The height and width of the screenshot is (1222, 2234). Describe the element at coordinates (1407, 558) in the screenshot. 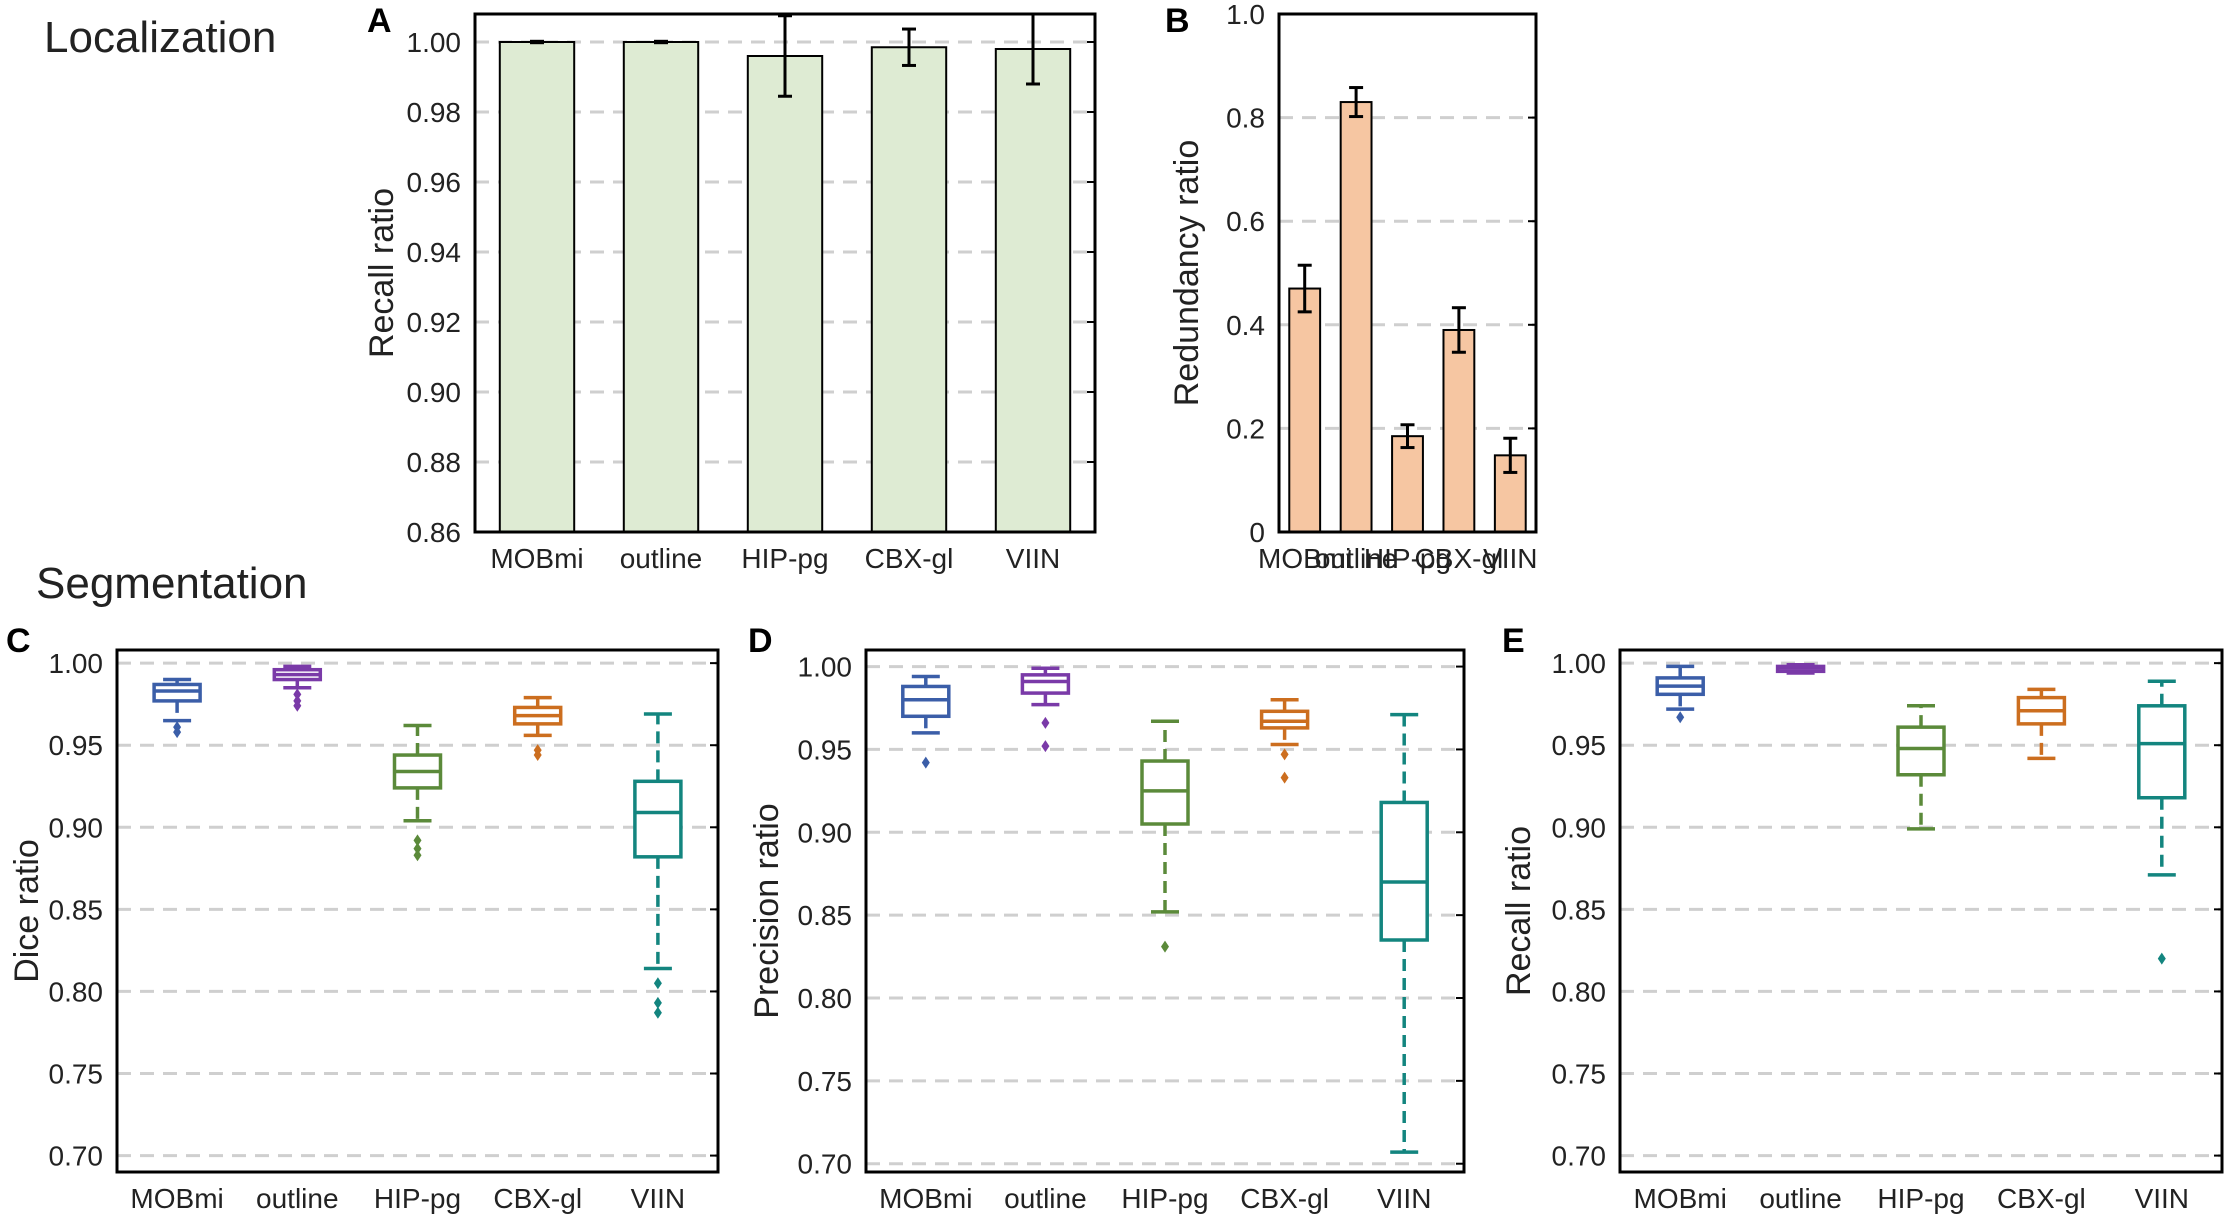

I see `x-tick-label-b-2: HIP-pg` at that location.